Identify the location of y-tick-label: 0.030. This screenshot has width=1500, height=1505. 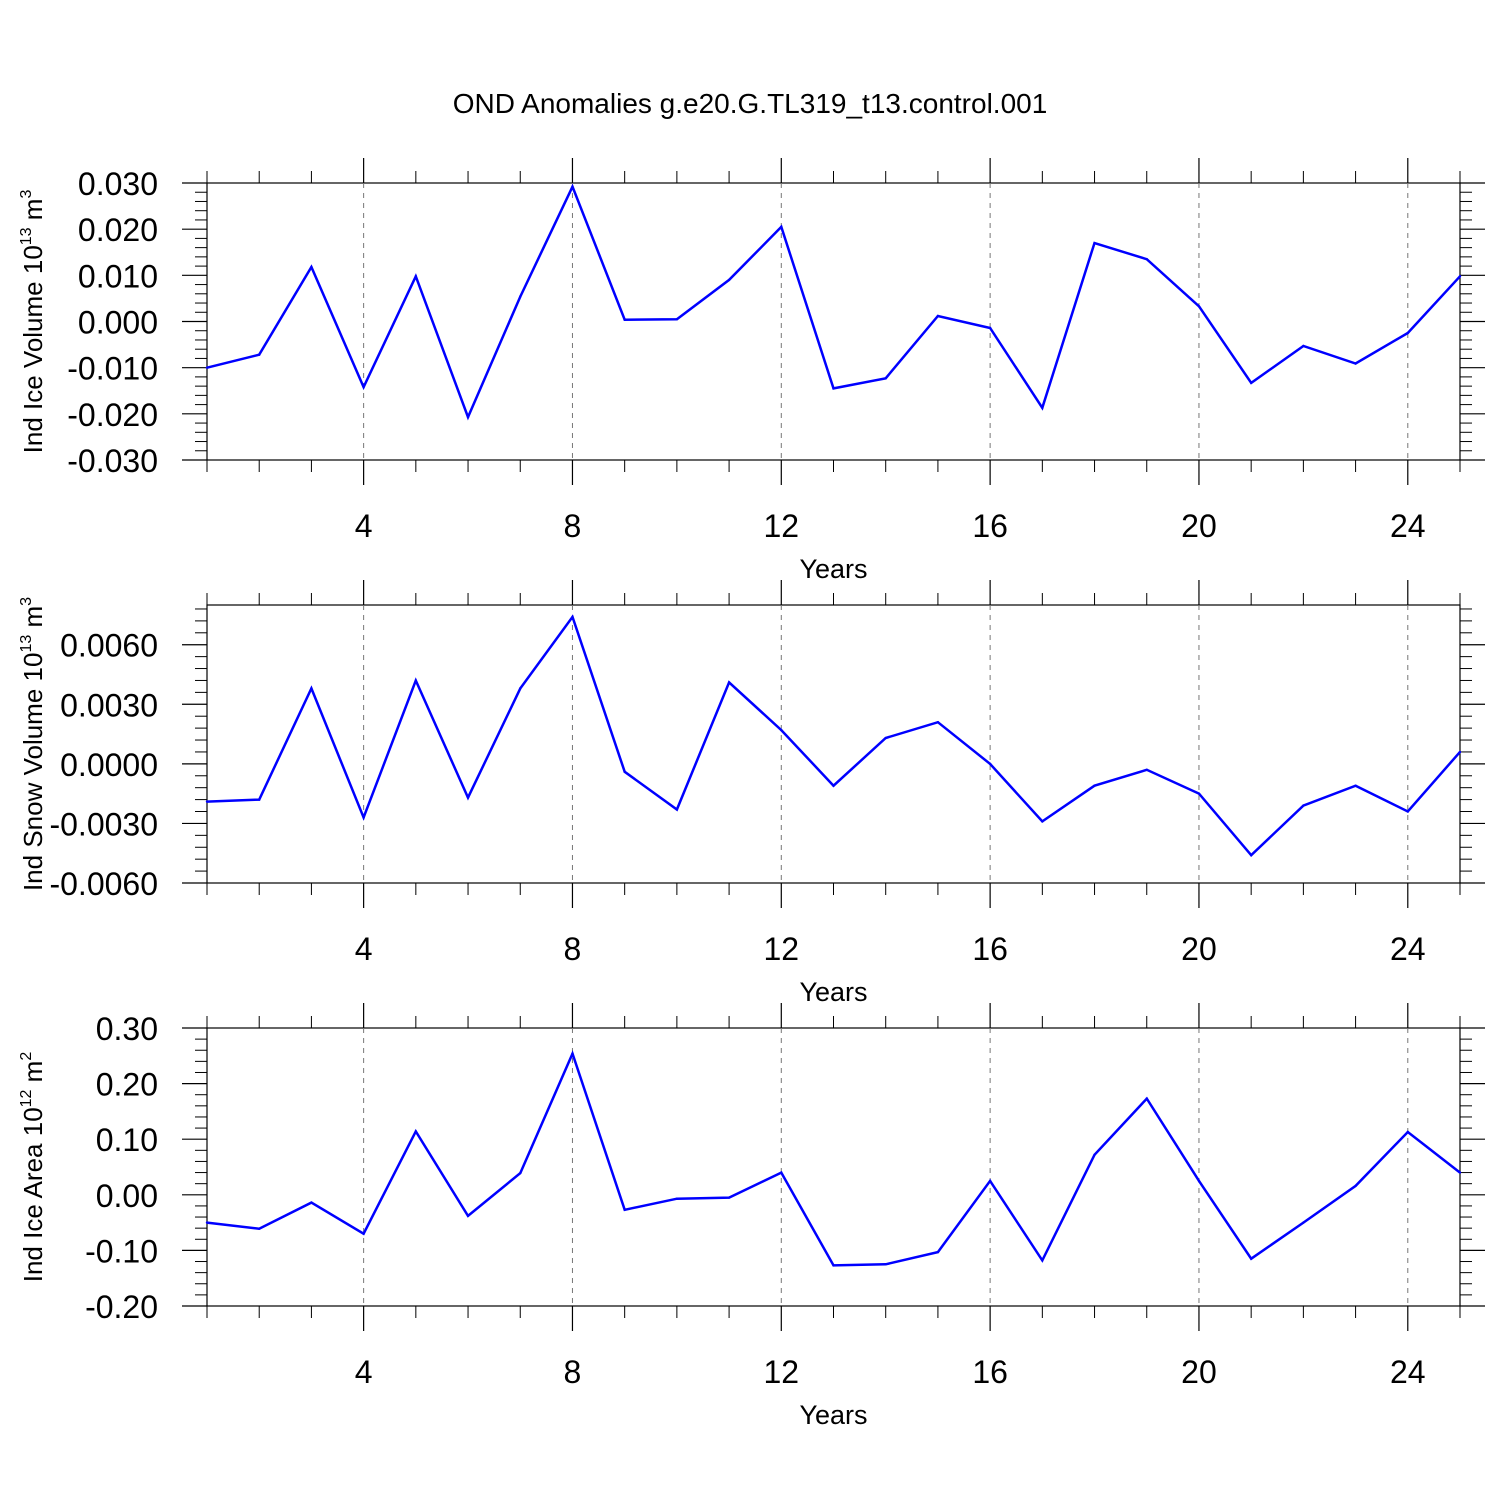
(118, 184).